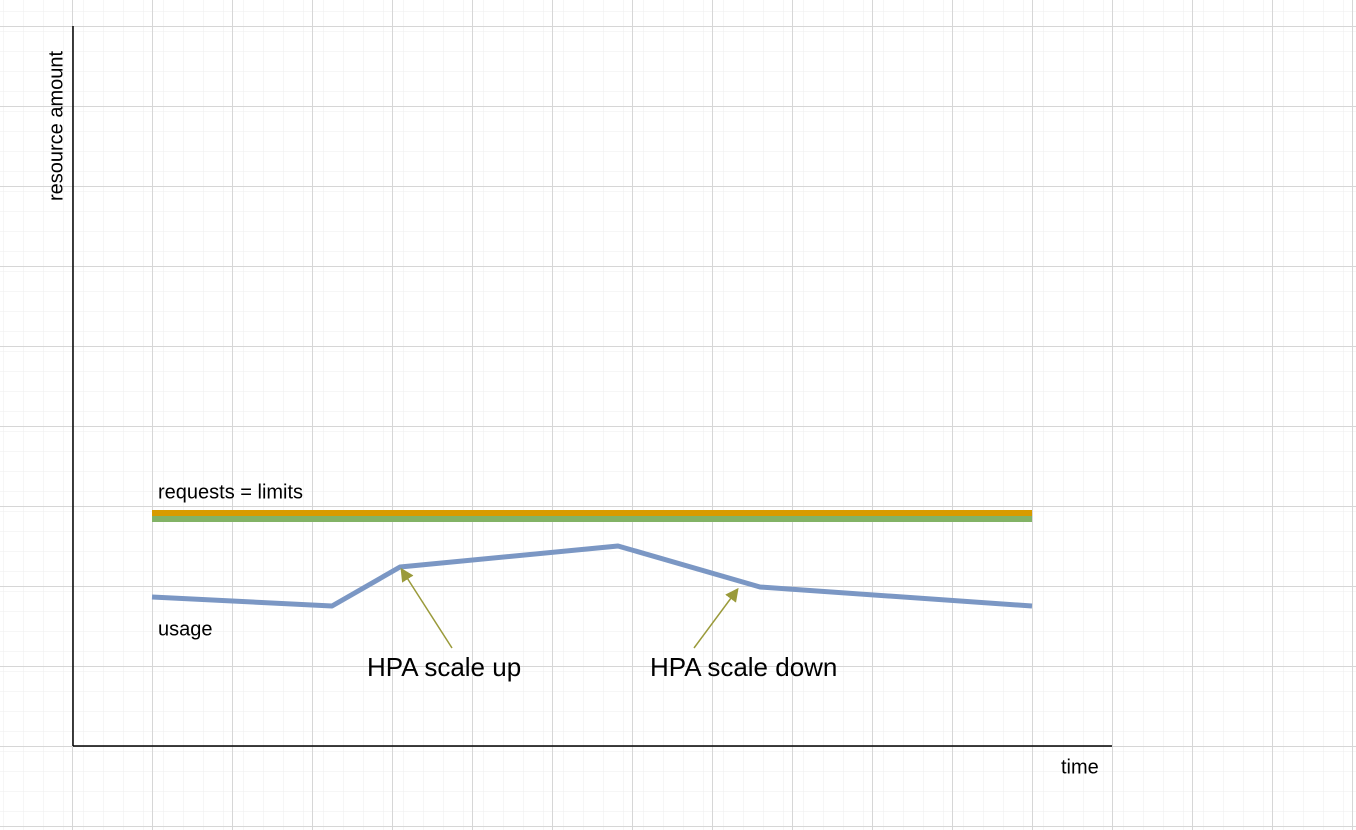  What do you see at coordinates (444, 667) in the screenshot?
I see `scale-up-label: HPA scale up` at bounding box center [444, 667].